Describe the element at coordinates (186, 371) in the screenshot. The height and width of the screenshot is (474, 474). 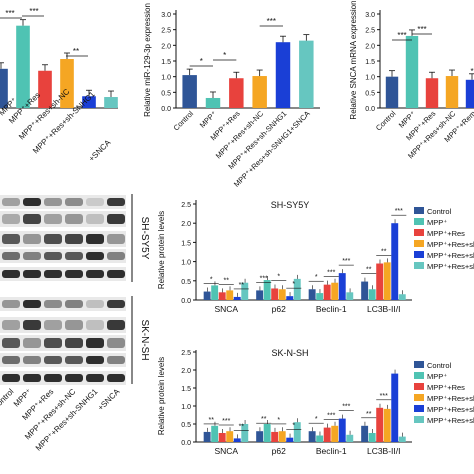
I see `y-tick-label: 2.0` at that location.